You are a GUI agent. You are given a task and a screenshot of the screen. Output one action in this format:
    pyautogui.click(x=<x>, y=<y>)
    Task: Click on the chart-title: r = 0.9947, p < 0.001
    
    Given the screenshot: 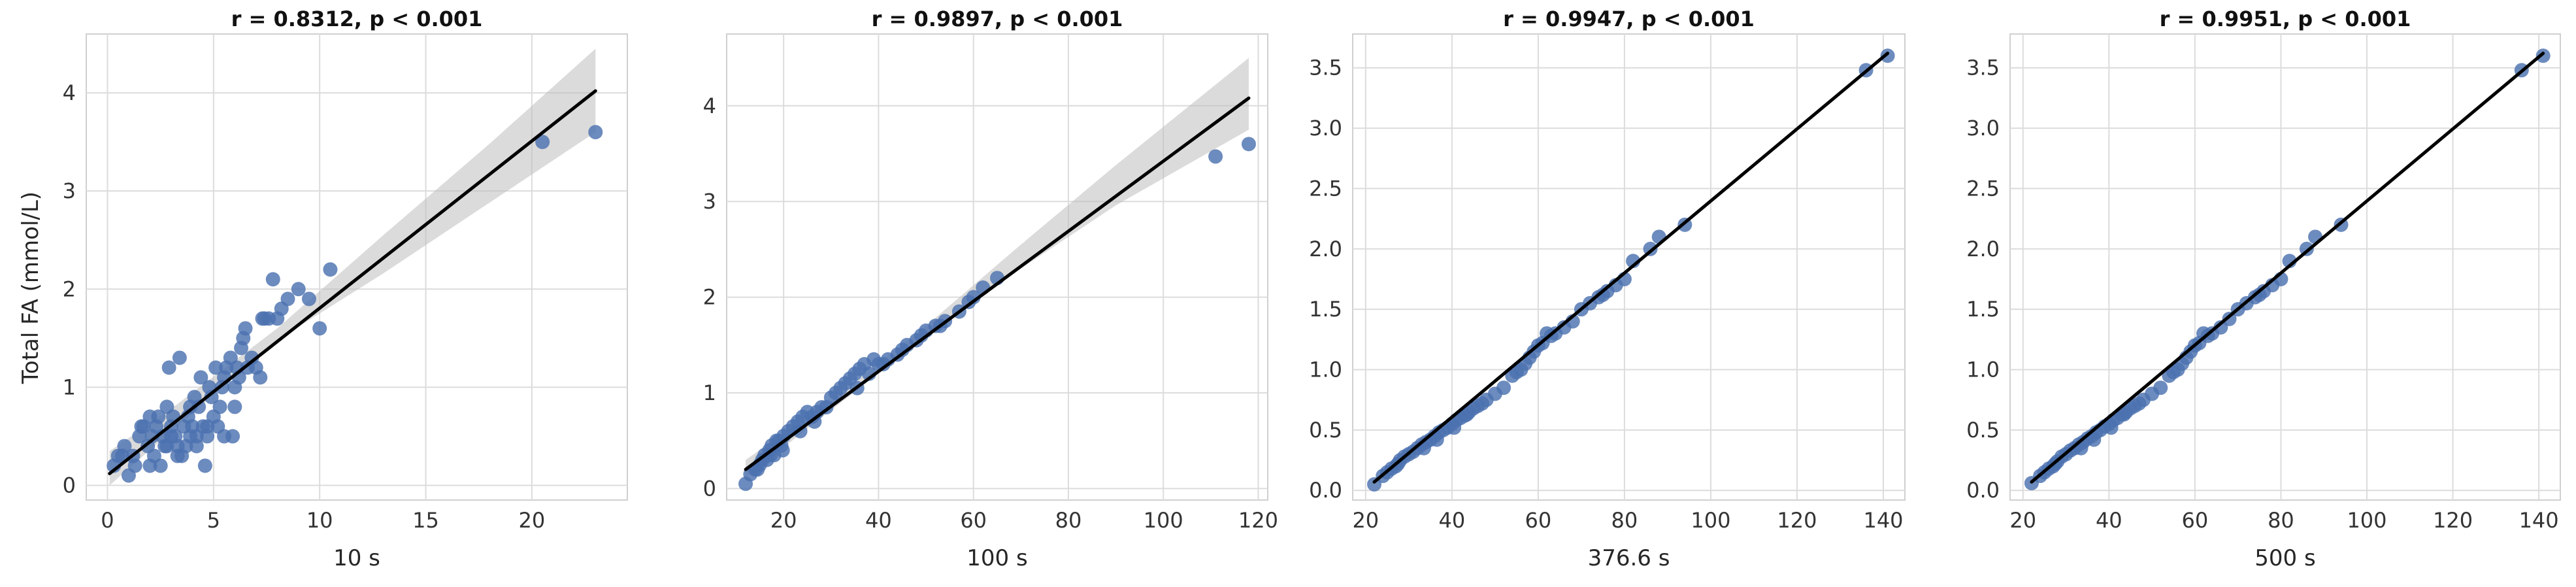 What is the action you would take?
    pyautogui.click(x=1629, y=19)
    